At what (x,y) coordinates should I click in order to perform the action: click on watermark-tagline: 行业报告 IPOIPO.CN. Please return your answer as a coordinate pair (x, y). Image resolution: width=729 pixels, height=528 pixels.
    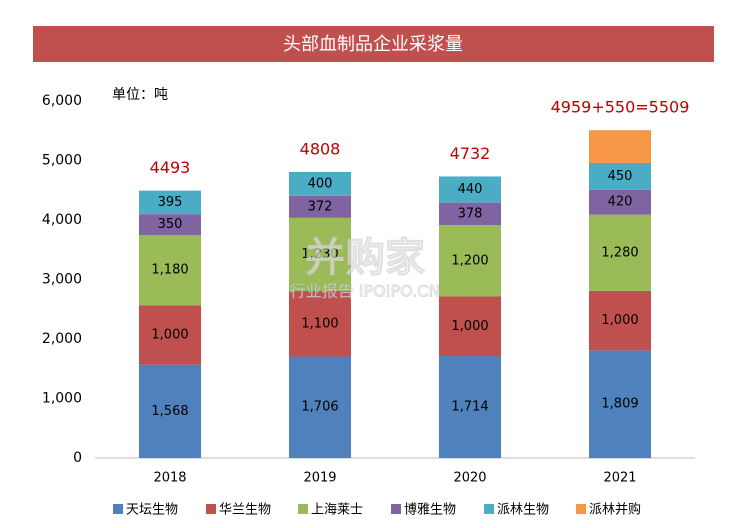
    Looking at the image, I should click on (365, 291).